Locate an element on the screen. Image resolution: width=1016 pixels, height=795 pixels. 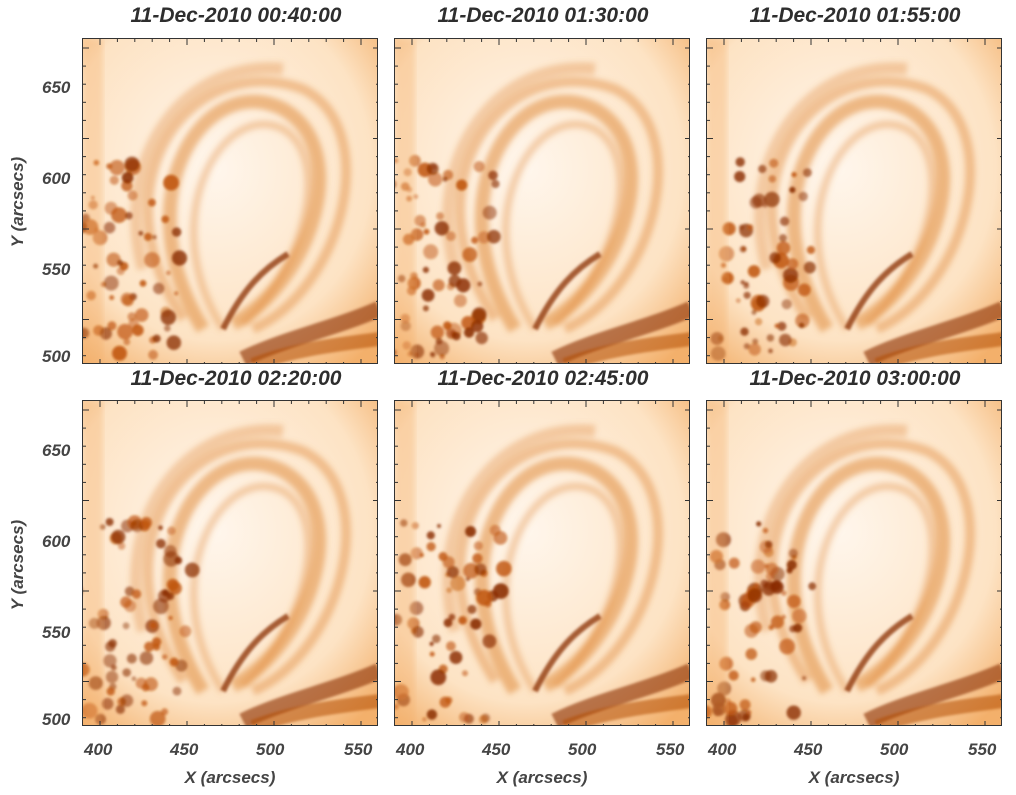
ytick-bottom-500: 500 is located at coordinates (56, 719).